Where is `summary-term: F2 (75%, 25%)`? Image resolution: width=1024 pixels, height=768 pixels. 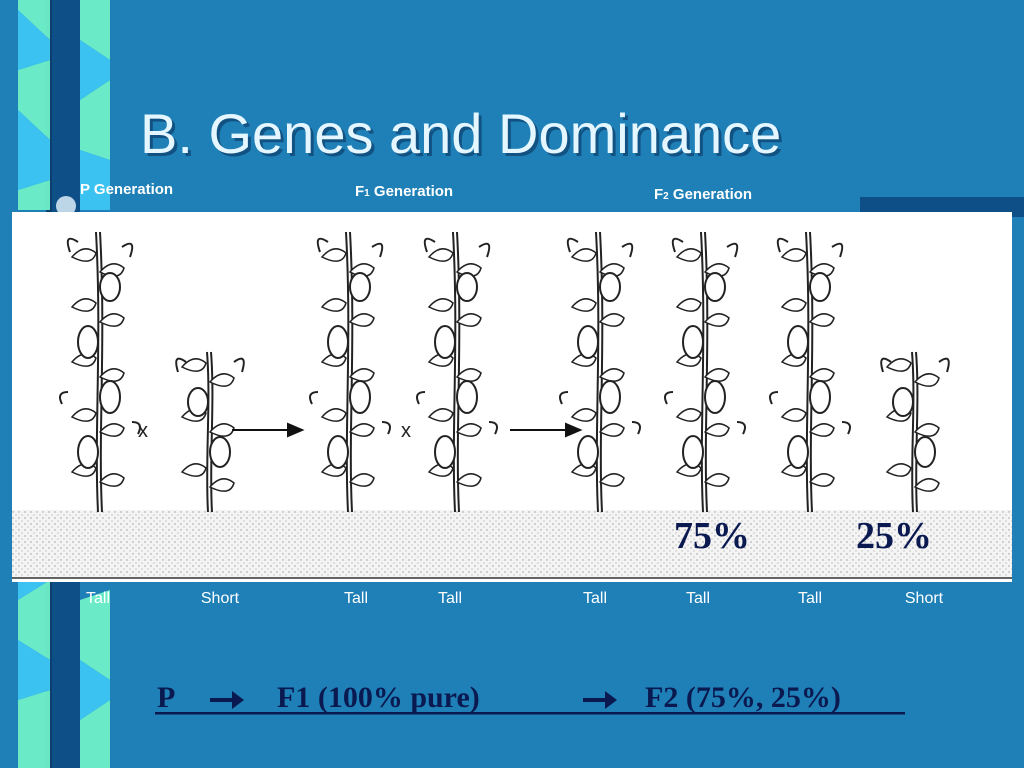
summary-term: F2 (75%, 25%) is located at coordinates (743, 697).